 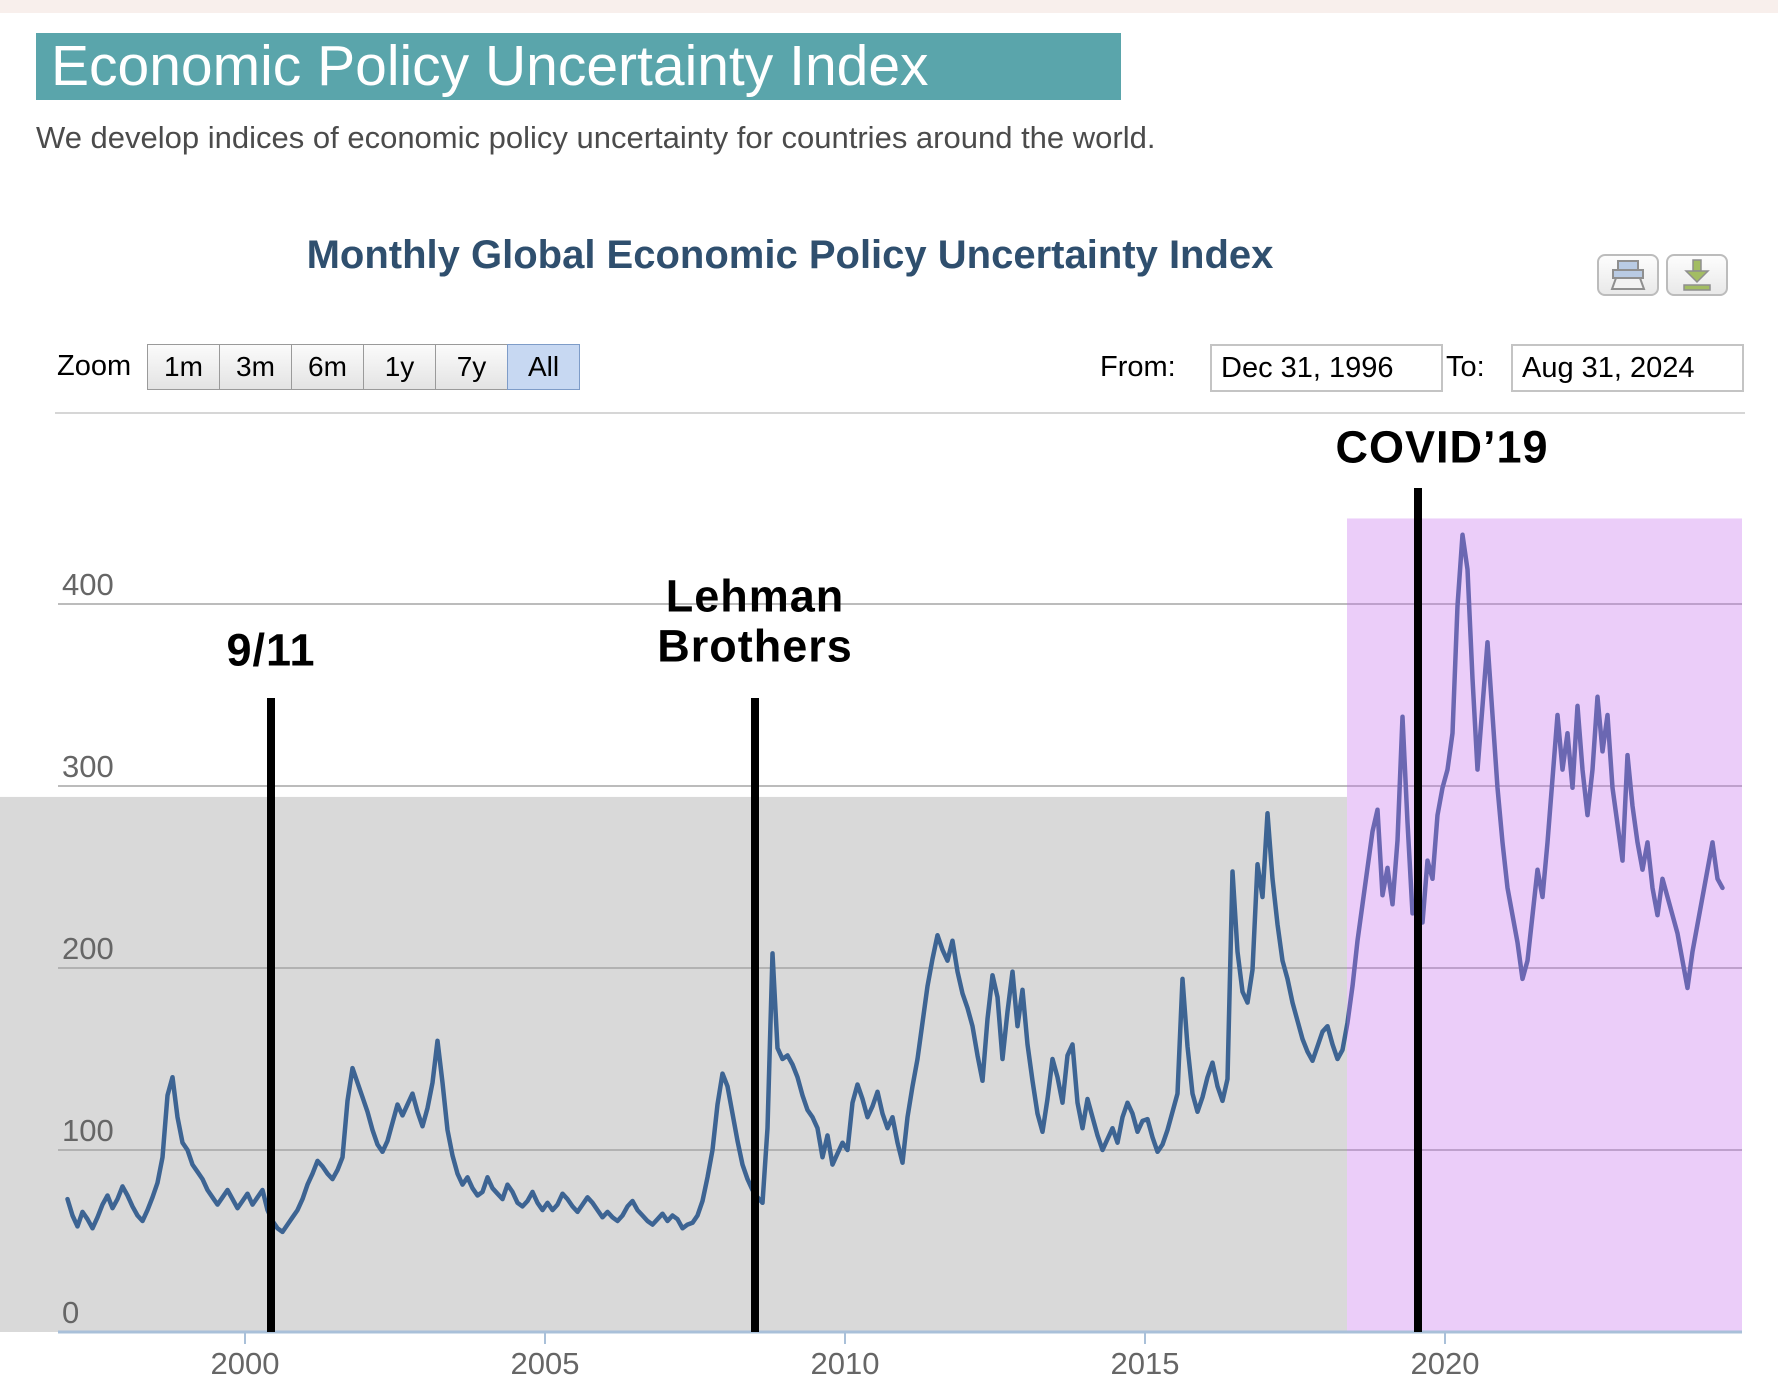 What do you see at coordinates (755, 646) in the screenshot?
I see `event-lehman-label: Brothers` at bounding box center [755, 646].